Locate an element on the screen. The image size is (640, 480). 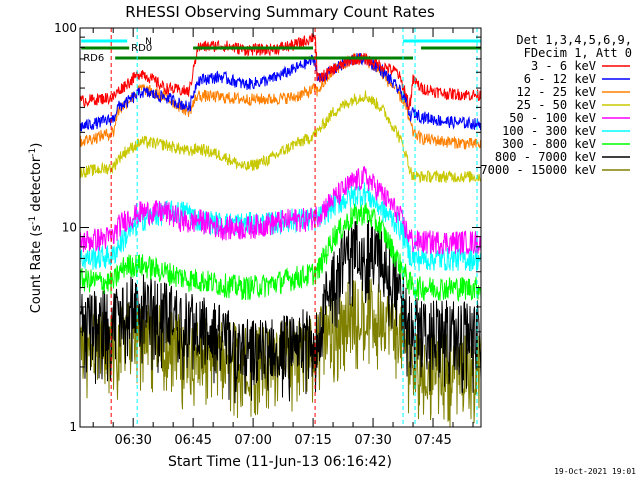
legend-label: 25 - 50 keV is located at coordinates (556, 105).